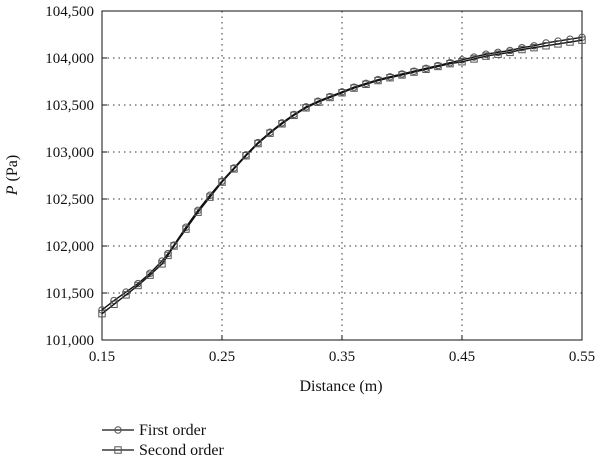  I want to click on y-tick-label: 104,000, so click(69, 59).